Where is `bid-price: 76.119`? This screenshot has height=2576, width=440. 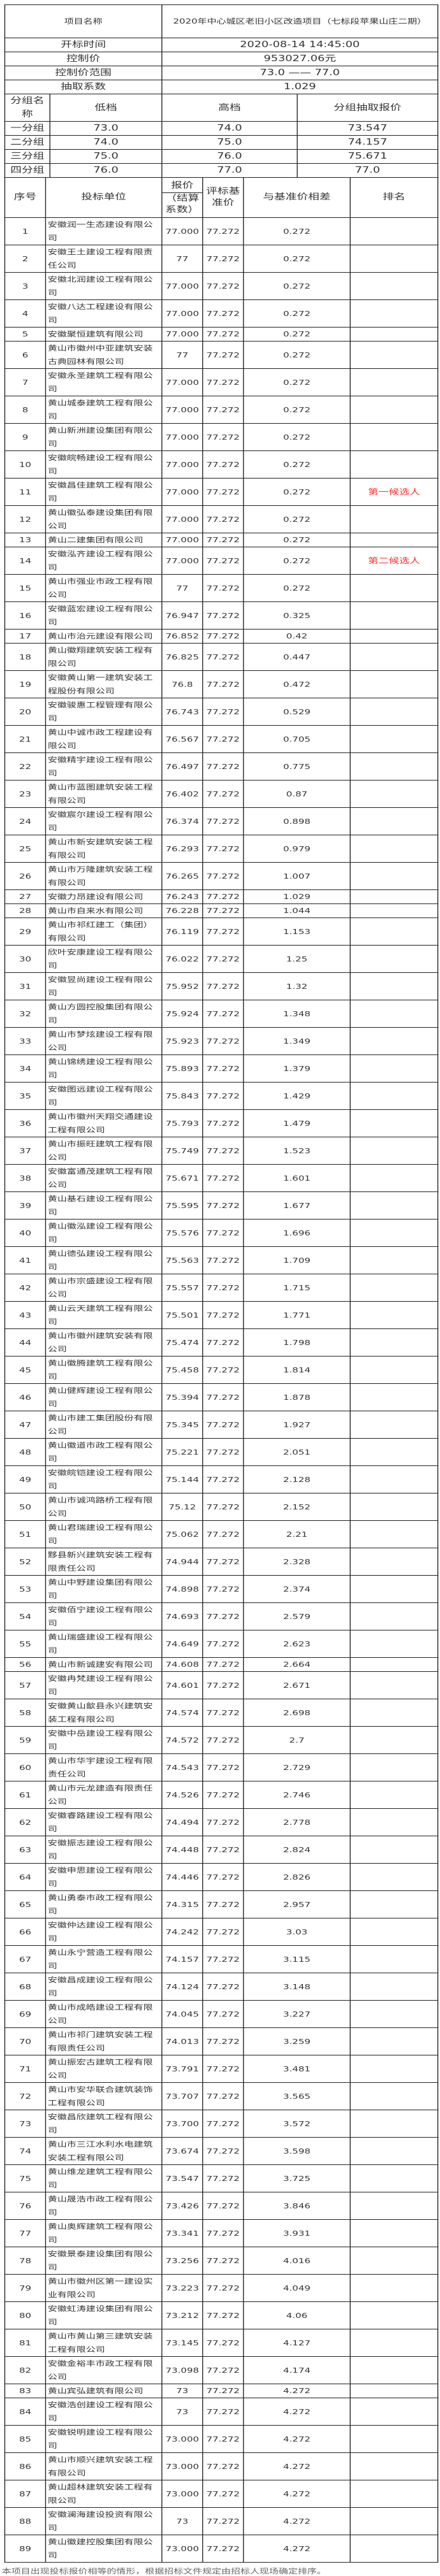 bid-price: 76.119 is located at coordinates (182, 931).